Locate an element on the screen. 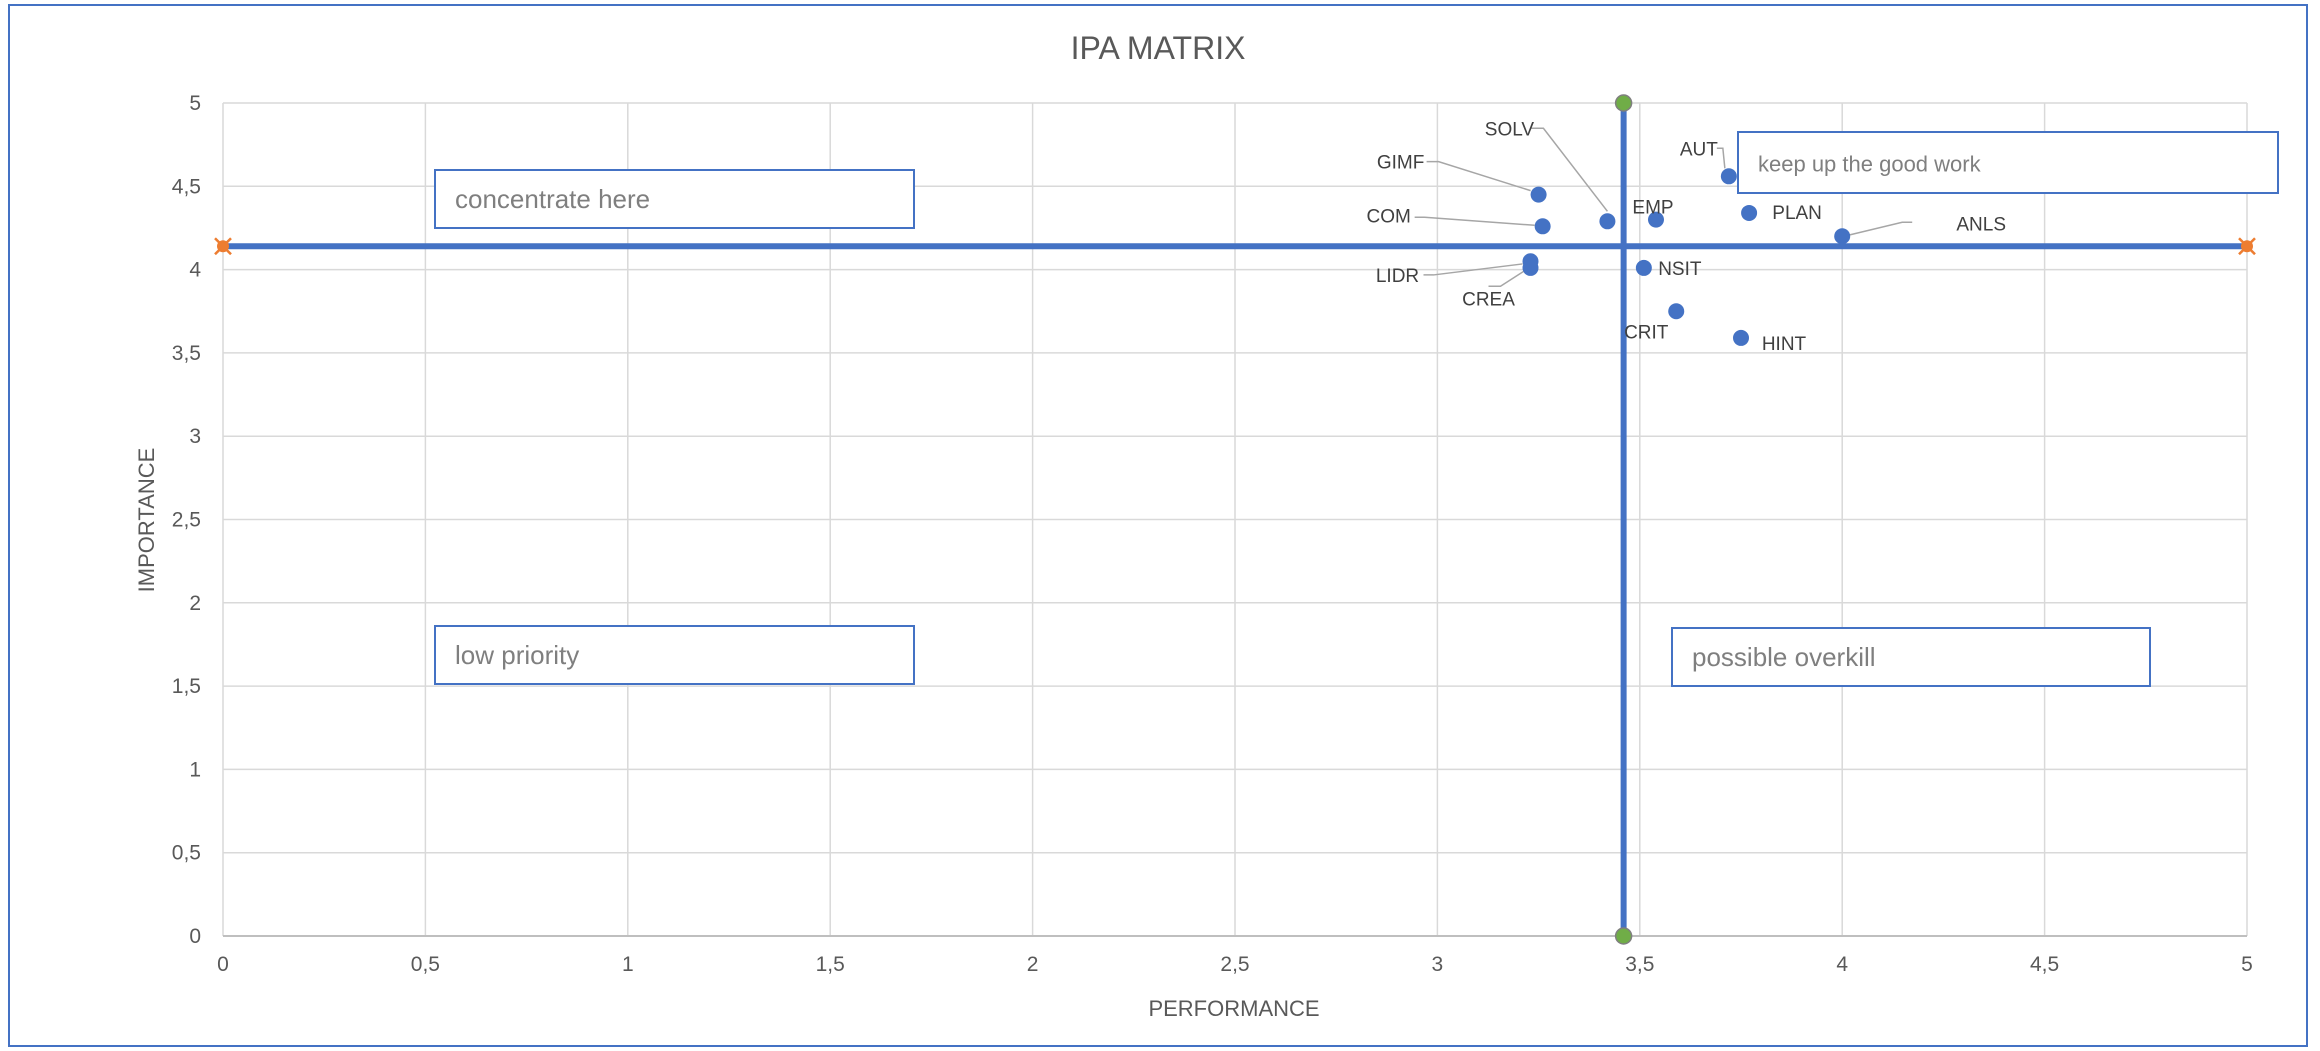 The width and height of the screenshot is (2320, 1051). x-tick-label: 4 is located at coordinates (1842, 964).